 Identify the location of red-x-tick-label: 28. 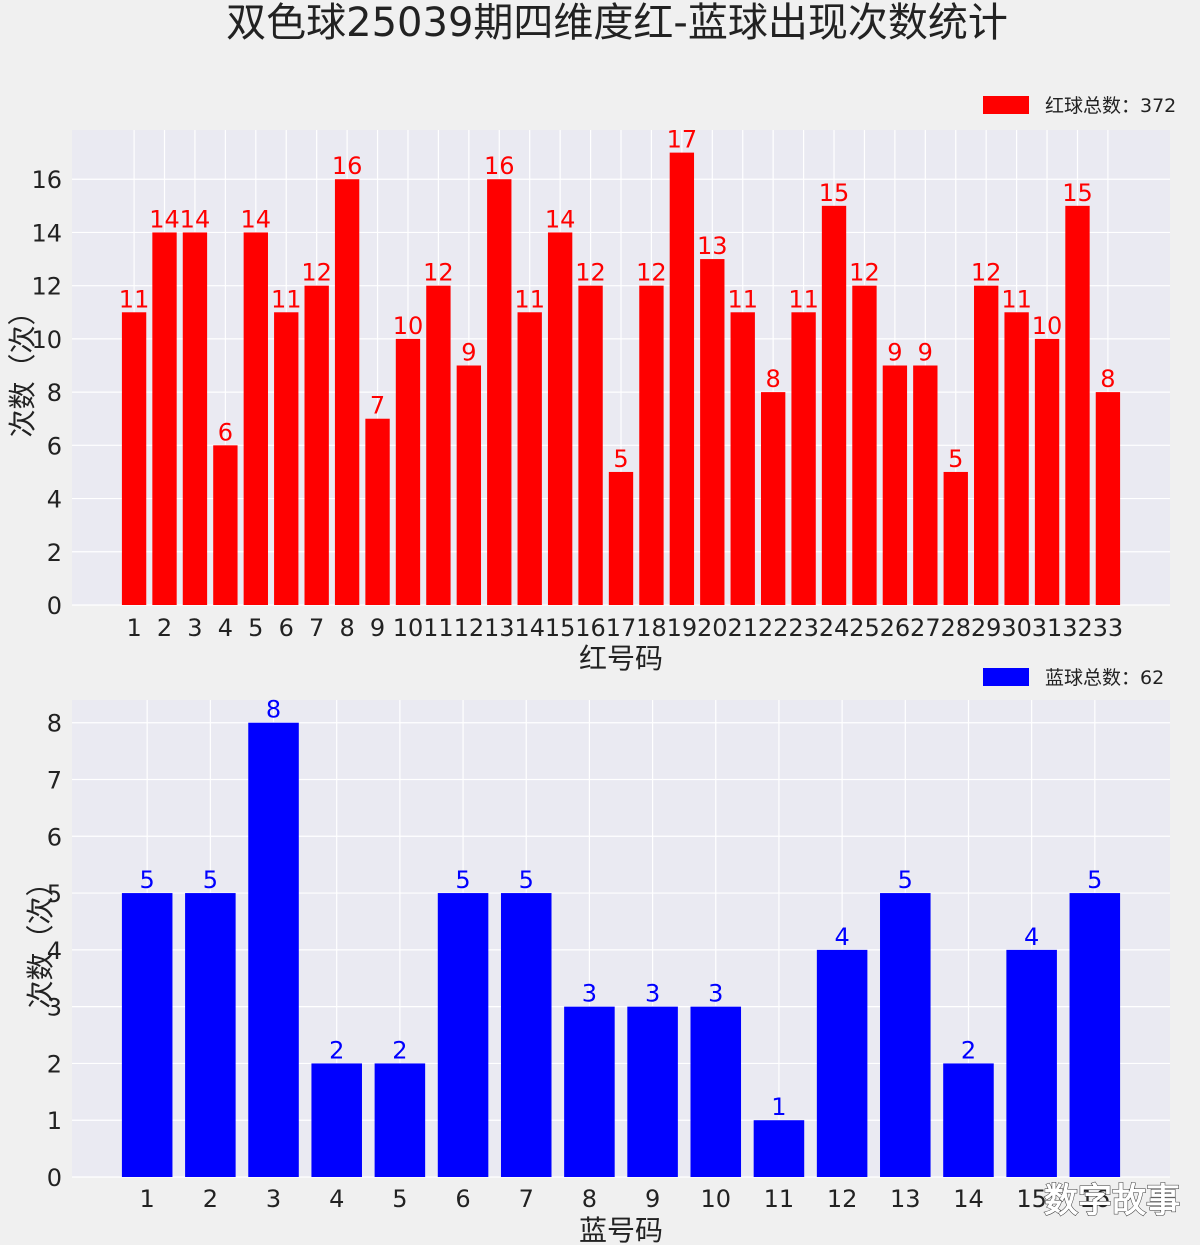
(955, 628).